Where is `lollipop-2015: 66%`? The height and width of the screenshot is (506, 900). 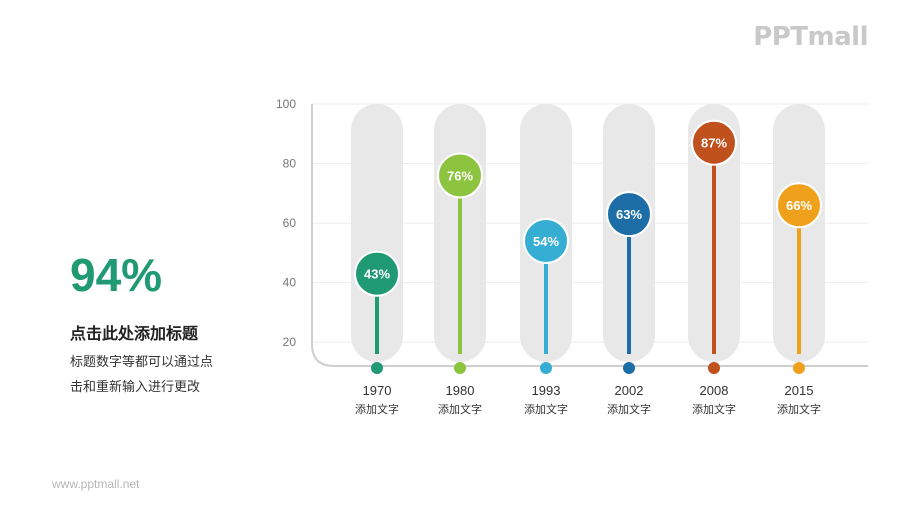 lollipop-2015: 66% is located at coordinates (799, 278).